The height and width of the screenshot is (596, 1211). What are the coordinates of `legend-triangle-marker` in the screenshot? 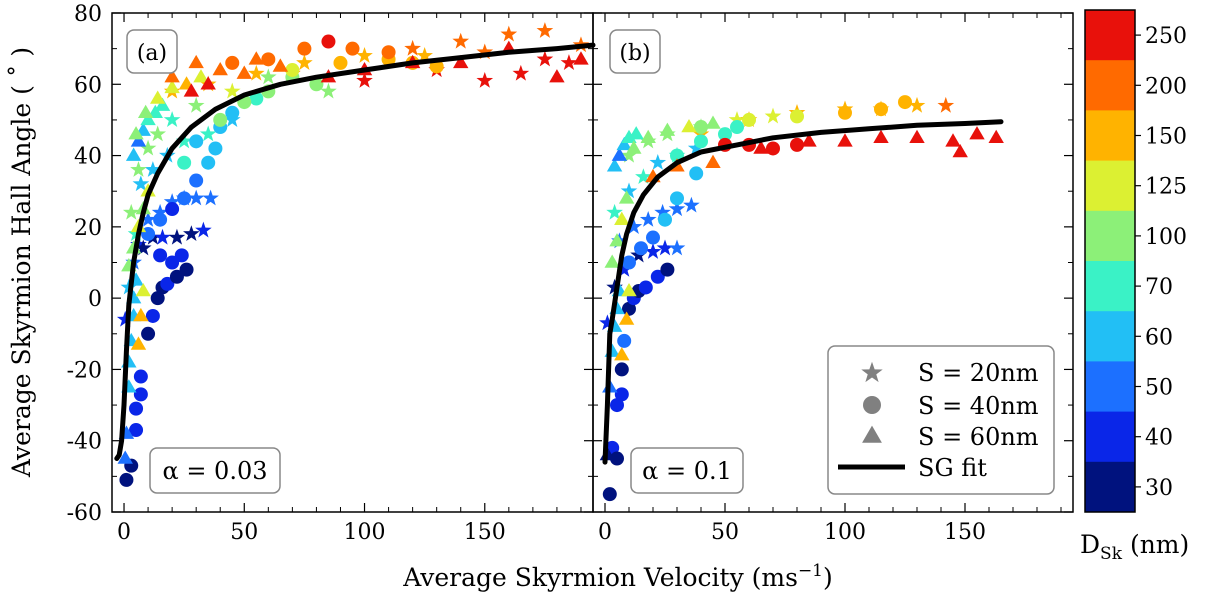 It's located at (872, 434).